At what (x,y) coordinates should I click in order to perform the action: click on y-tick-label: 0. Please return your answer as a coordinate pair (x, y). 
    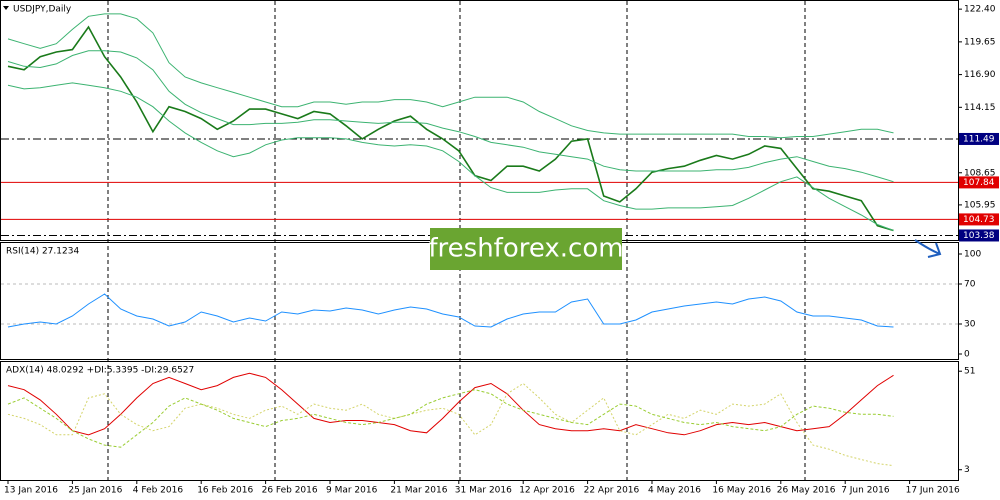
    Looking at the image, I should click on (967, 355).